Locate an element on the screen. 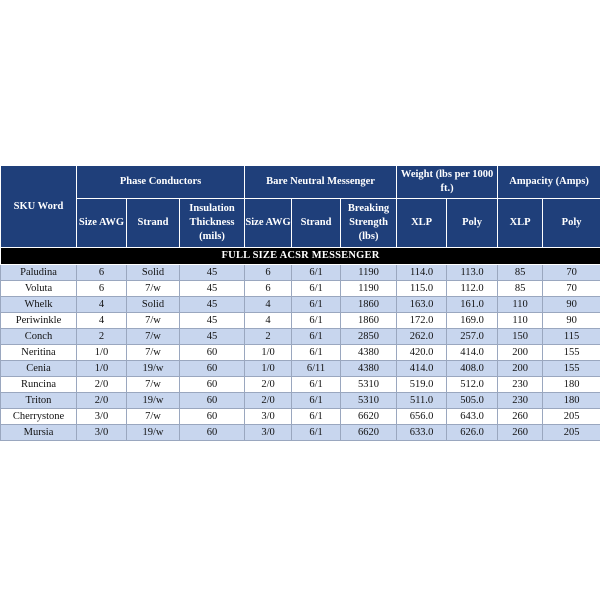 Image resolution: width=600 pixels, height=600 pixels. header-phase-conductors: Phase Conductors is located at coordinates (160, 182).